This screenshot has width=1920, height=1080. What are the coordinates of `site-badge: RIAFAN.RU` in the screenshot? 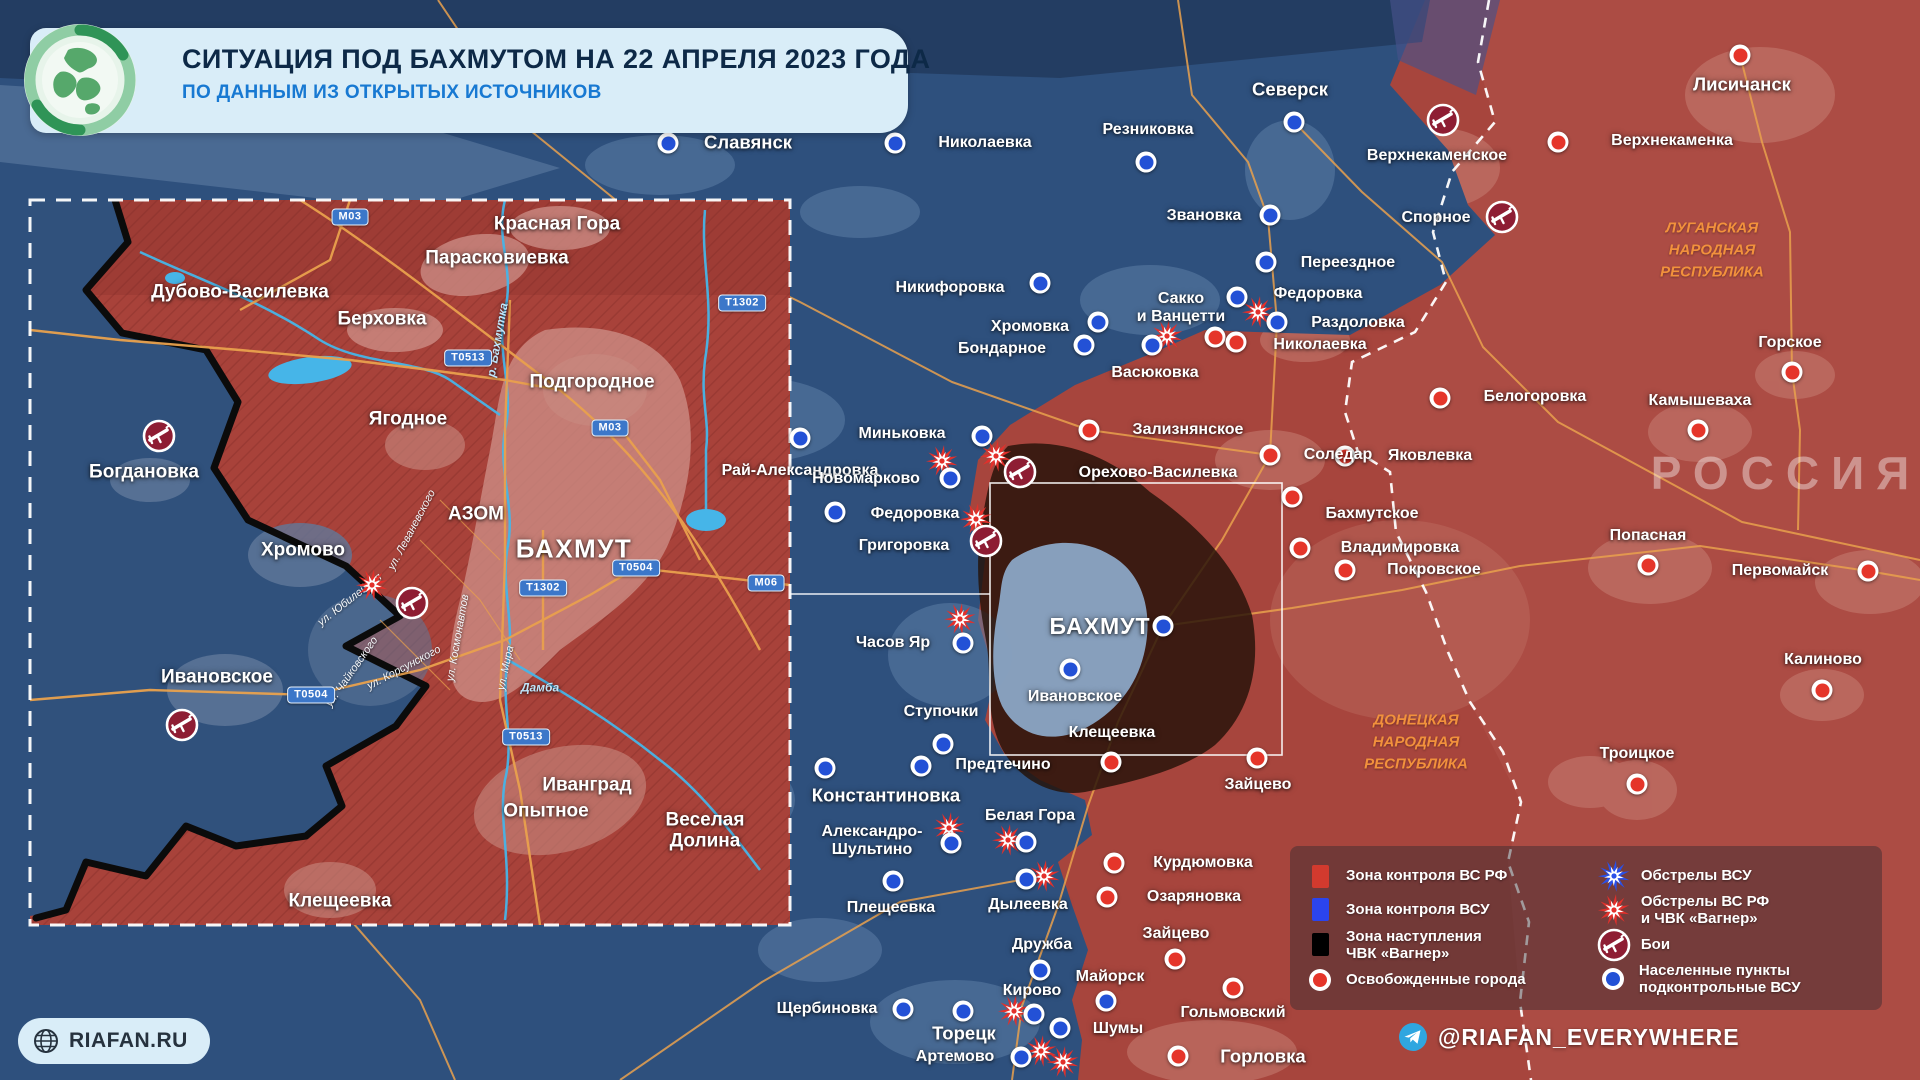 It's located at (114, 1041).